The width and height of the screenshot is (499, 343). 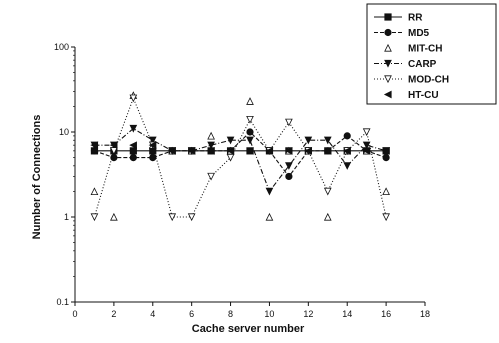 What do you see at coordinates (191, 314) in the screenshot?
I see `x-tick-label: 6` at bounding box center [191, 314].